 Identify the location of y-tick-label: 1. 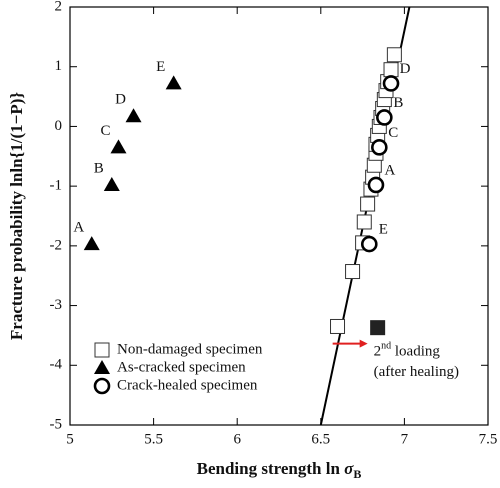
(59, 66).